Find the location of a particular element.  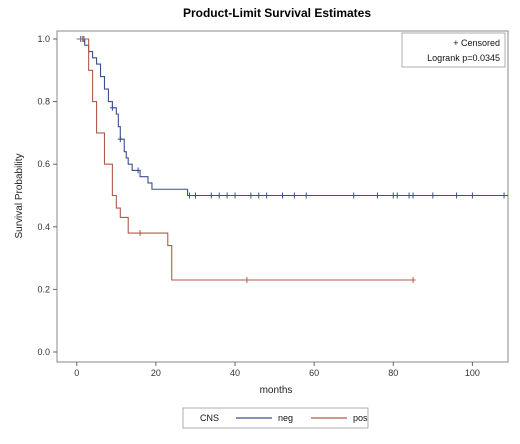

legend: neg pos is located at coordinates (302, 418).